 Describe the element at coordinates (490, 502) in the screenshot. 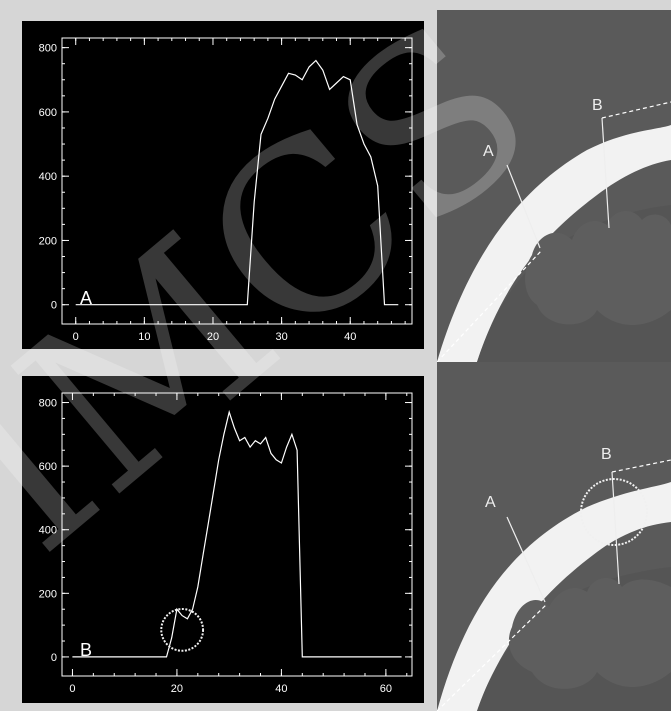

I see `label-a-bottom: A` at that location.